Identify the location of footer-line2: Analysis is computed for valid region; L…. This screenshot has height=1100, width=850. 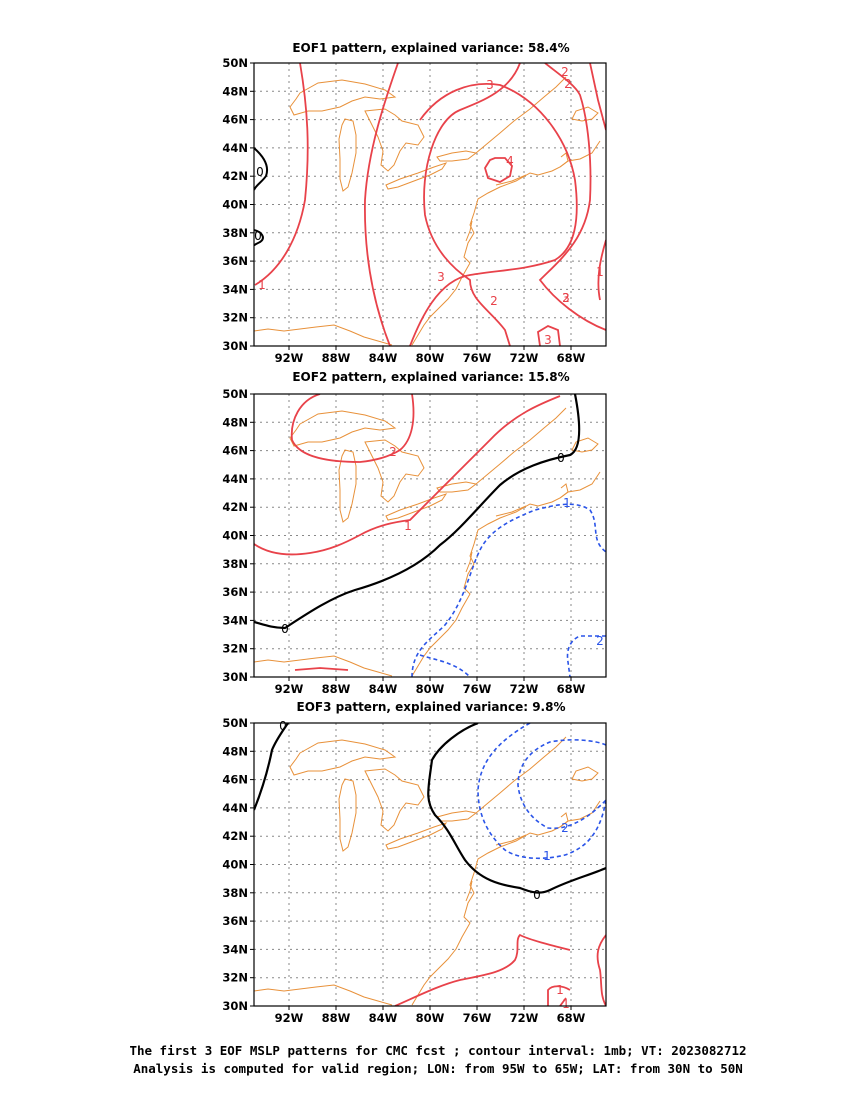
(438, 1068).